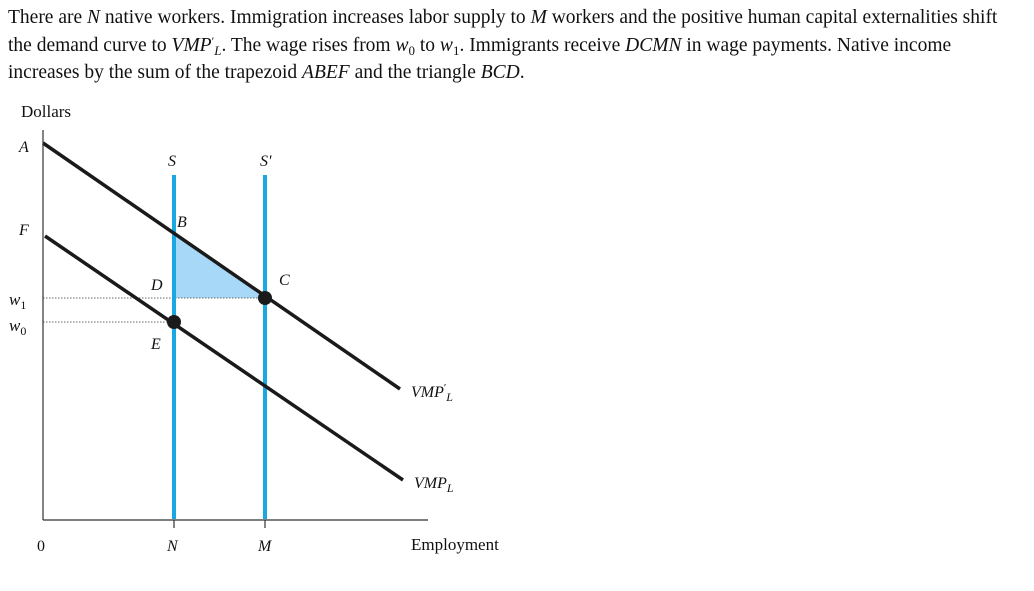  What do you see at coordinates (455, 544) in the screenshot?
I see `x-axis-label: Employment` at bounding box center [455, 544].